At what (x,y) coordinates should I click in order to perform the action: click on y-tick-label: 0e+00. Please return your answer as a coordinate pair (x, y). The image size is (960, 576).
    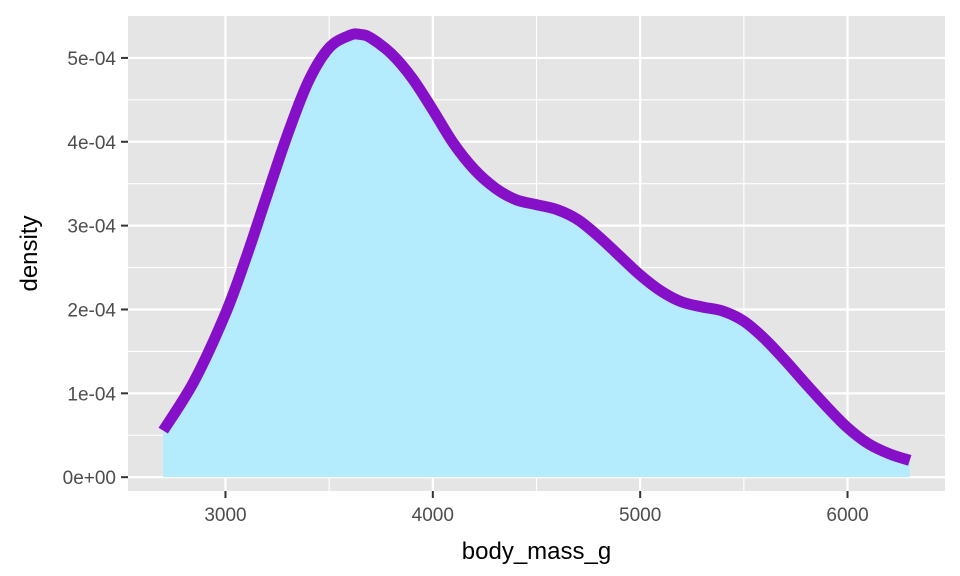
    Looking at the image, I should click on (89, 478).